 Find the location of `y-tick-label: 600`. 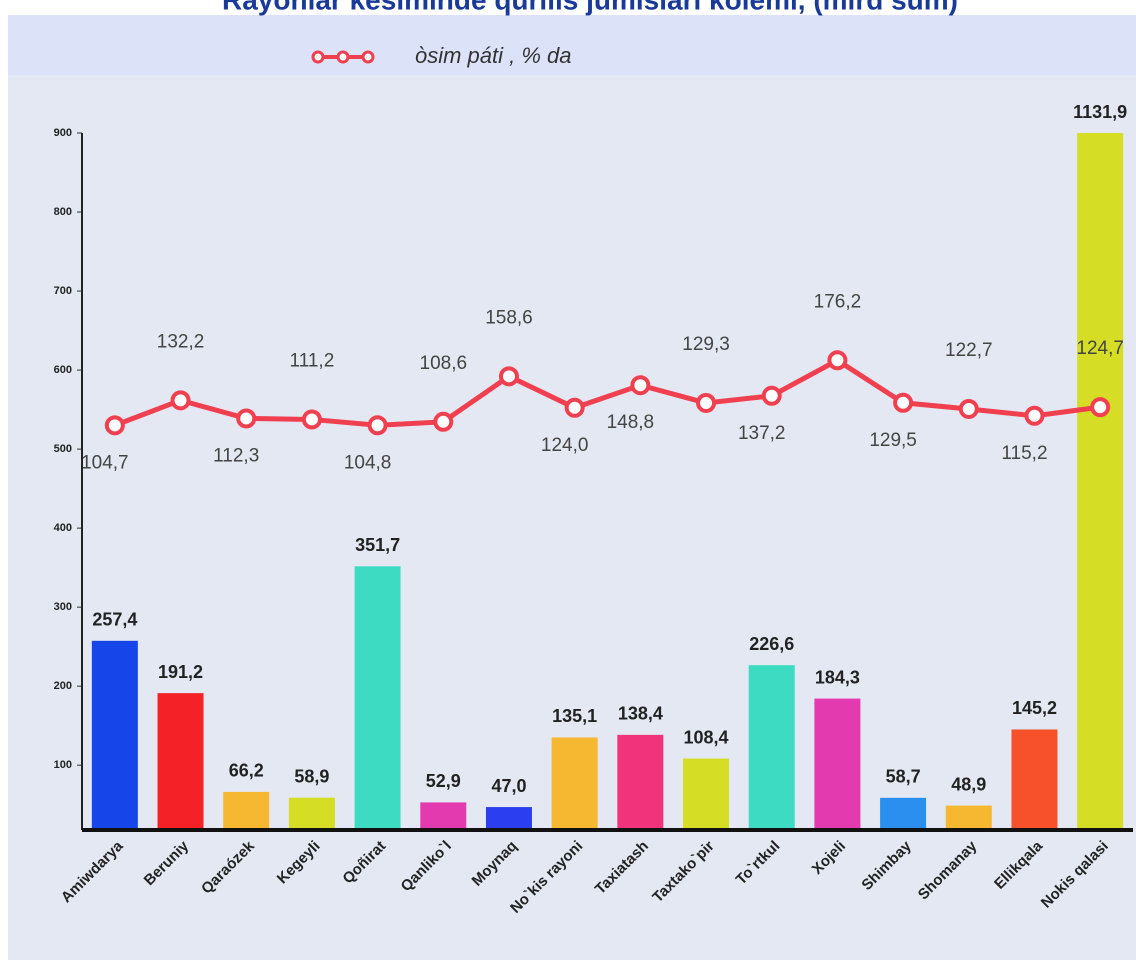

y-tick-label: 600 is located at coordinates (63, 370).